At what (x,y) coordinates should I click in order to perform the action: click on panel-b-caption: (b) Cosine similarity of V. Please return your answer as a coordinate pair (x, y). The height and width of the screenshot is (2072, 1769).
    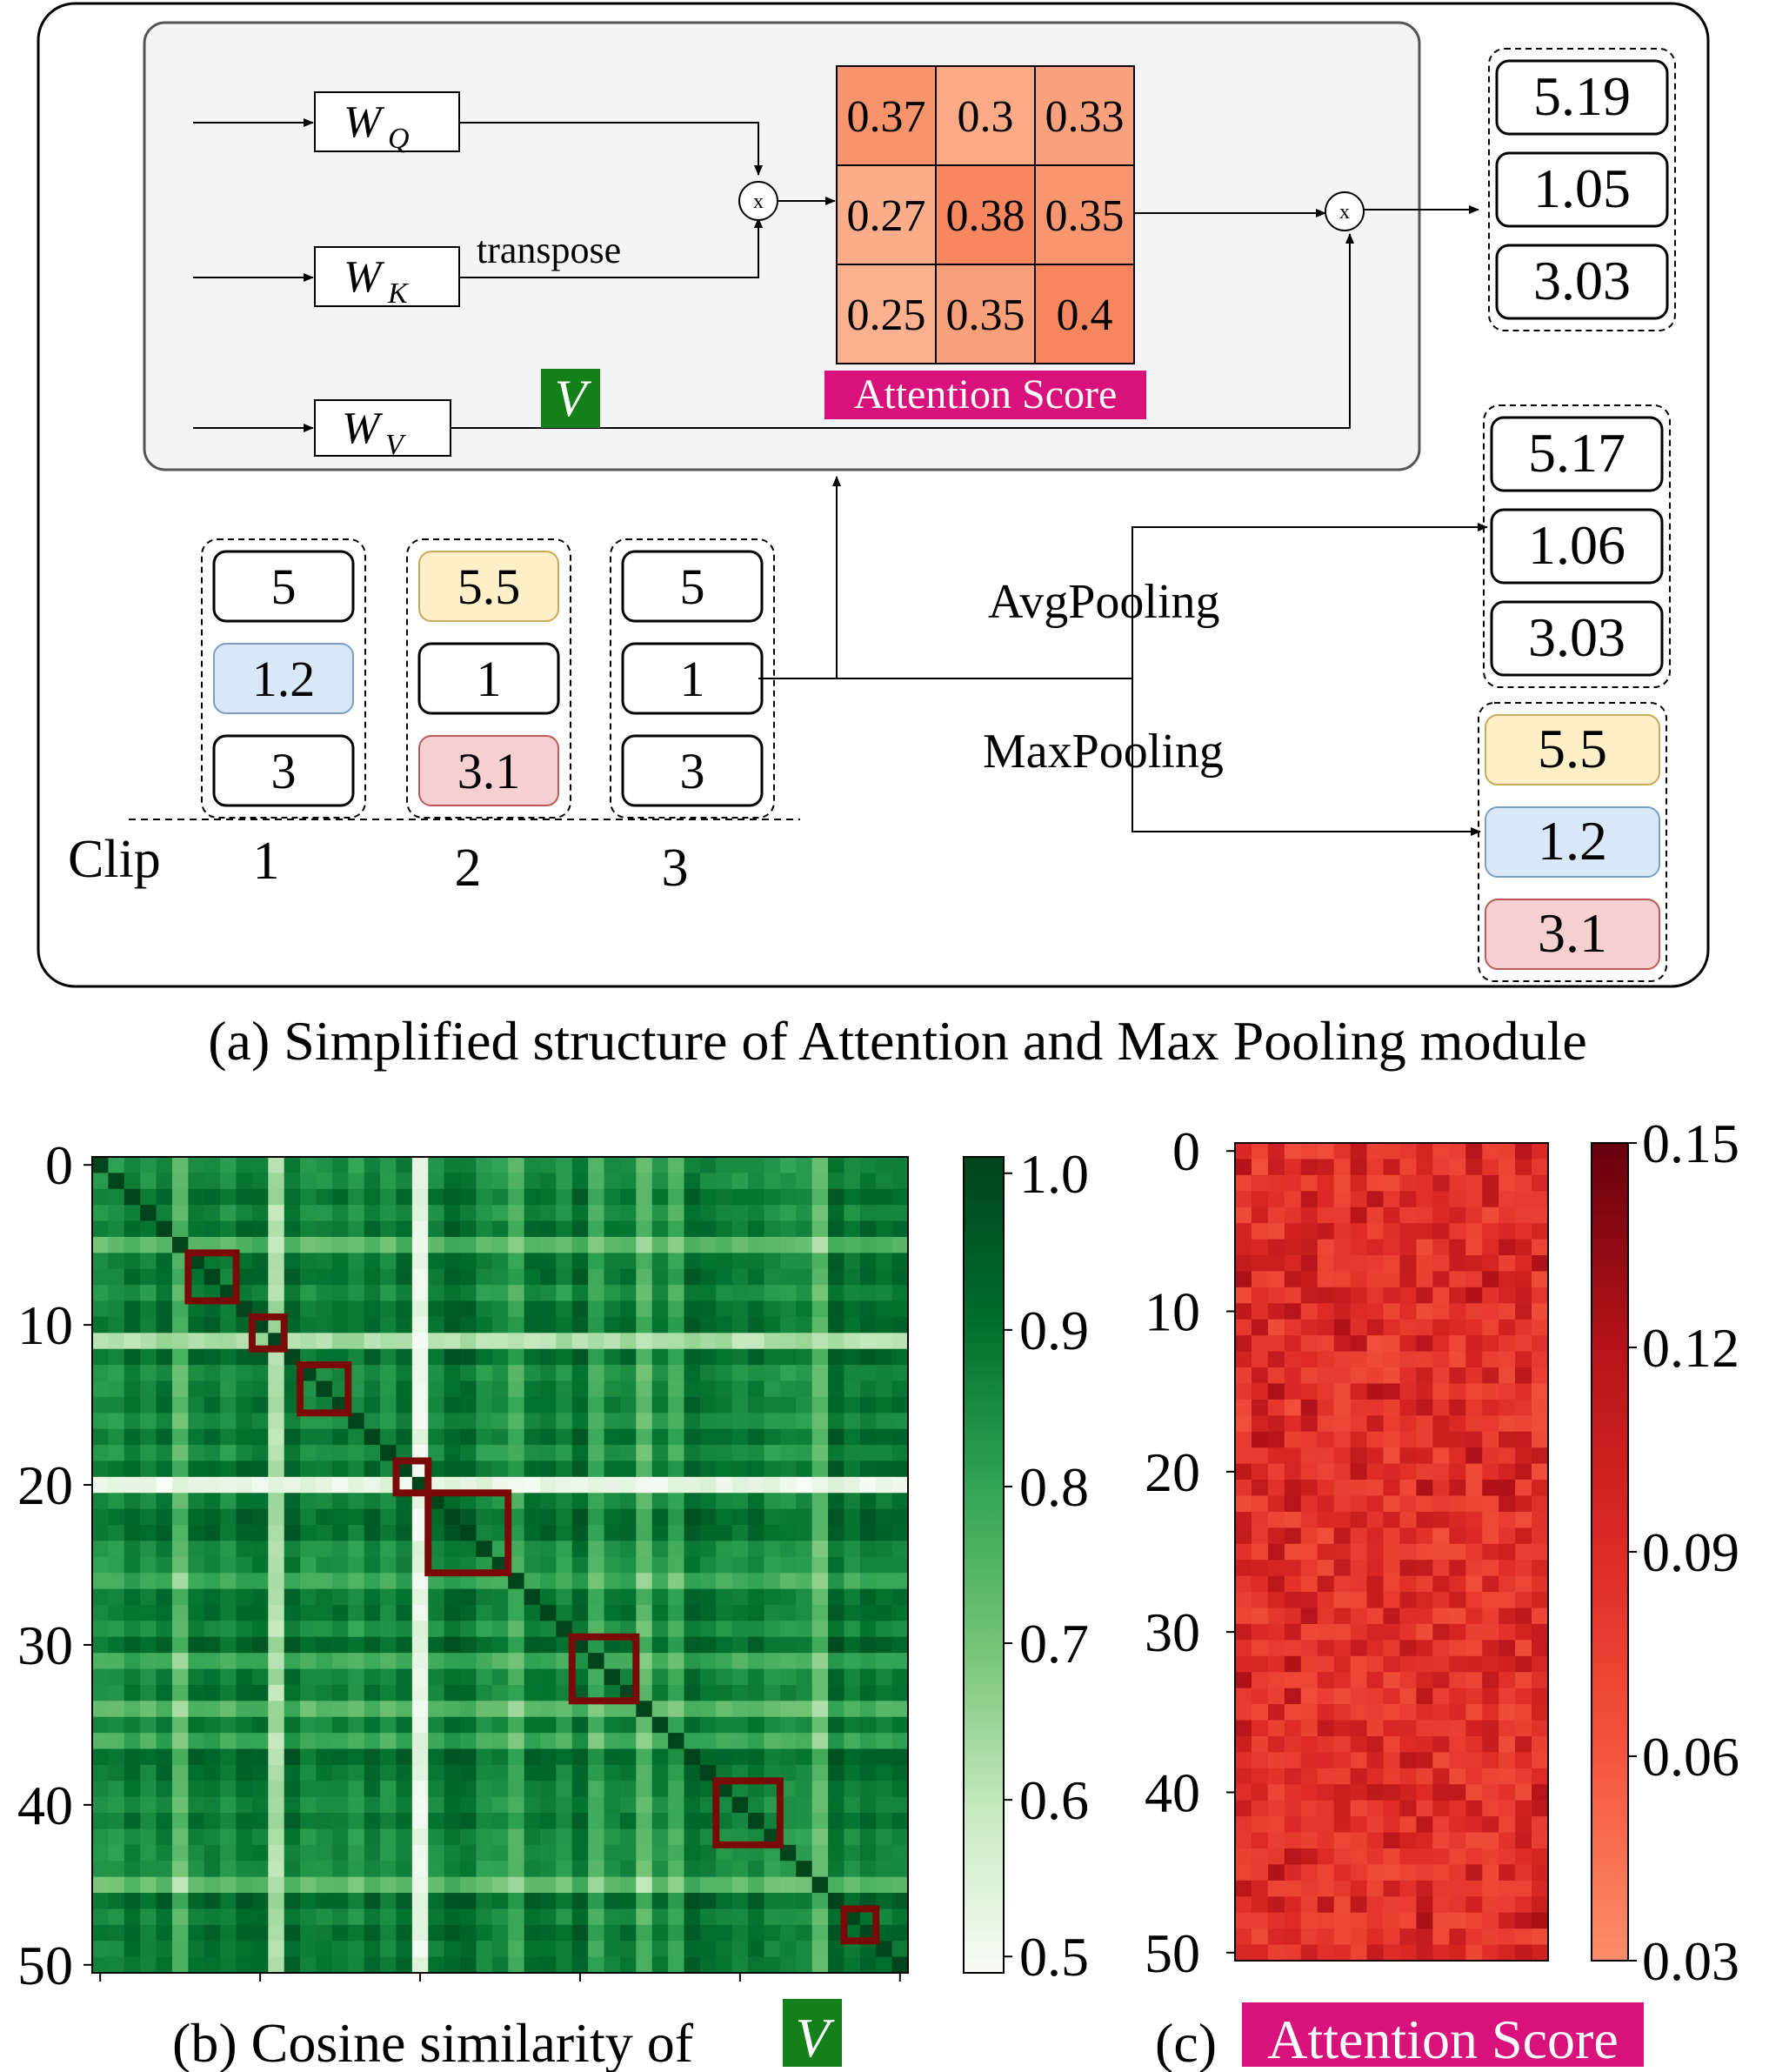
    Looking at the image, I should click on (507, 2035).